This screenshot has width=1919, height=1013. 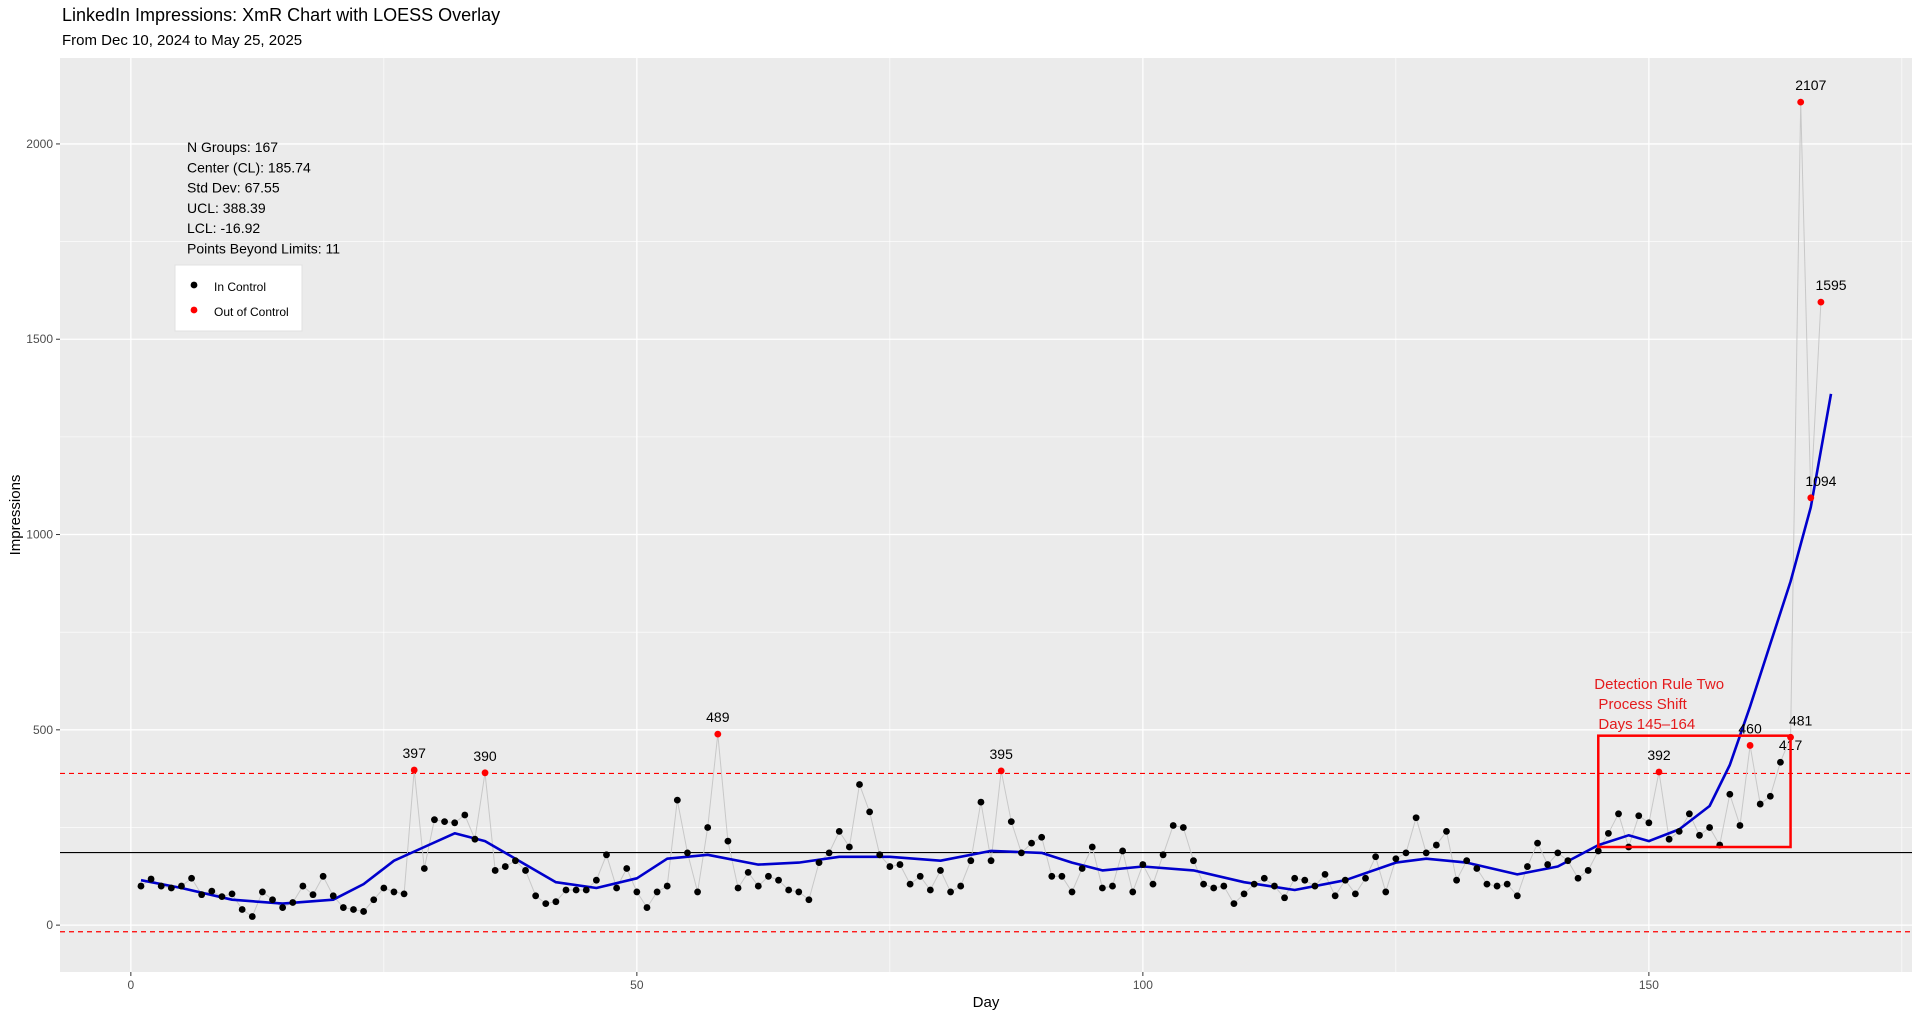 I want to click on y-tick-label: 1000, so click(x=39, y=535).